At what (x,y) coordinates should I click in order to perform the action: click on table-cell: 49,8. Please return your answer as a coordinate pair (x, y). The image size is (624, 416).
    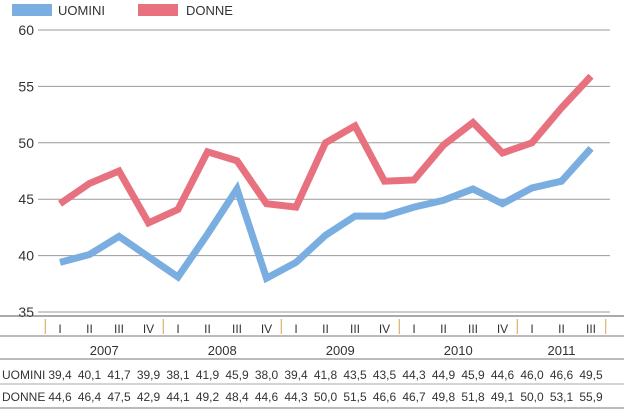
    Looking at the image, I should click on (444, 397).